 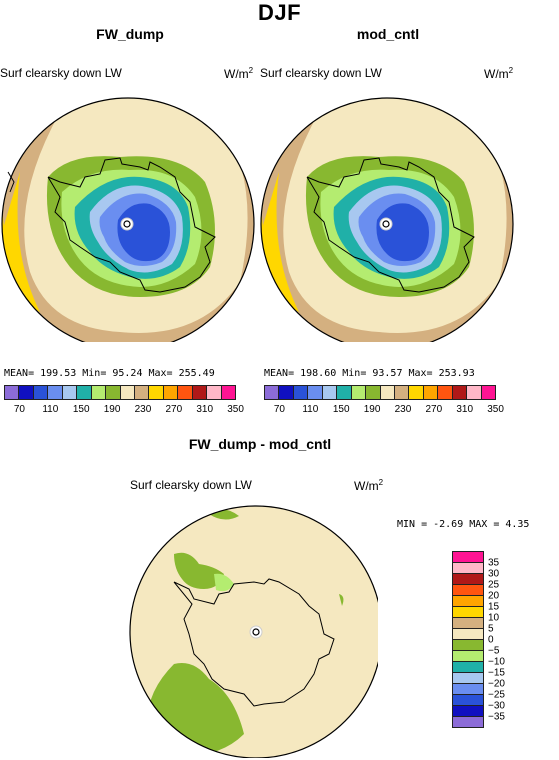 I want to click on colorbar-tick-label: 20, so click(x=494, y=596).